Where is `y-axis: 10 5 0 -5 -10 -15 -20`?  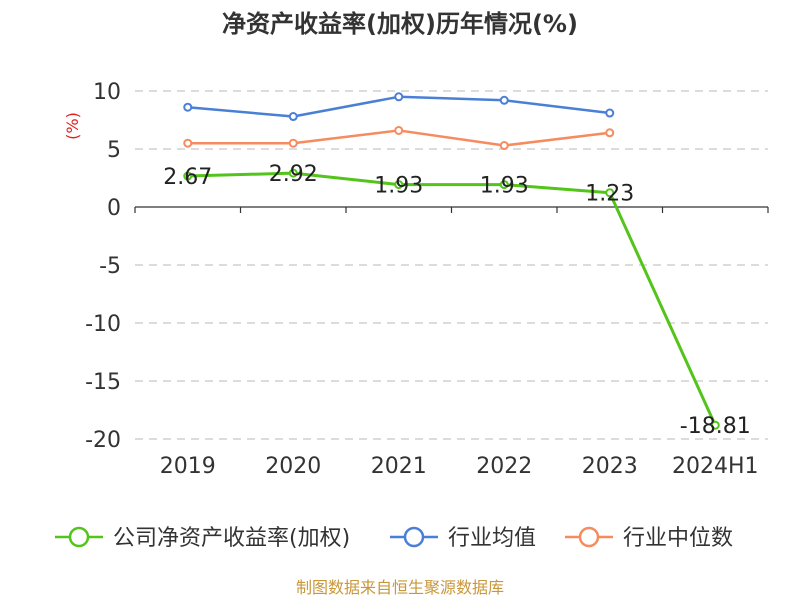 y-axis: 10 5 0 -5 -10 -15 -20 is located at coordinates (103, 266).